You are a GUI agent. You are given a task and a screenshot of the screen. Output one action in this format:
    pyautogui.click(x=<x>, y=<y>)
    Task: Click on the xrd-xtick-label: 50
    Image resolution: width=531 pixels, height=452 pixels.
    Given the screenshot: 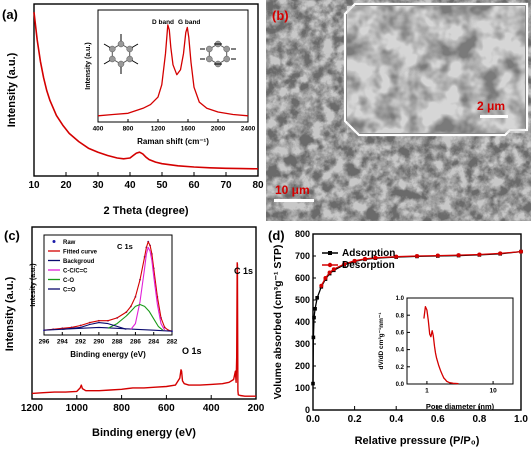 What is the action you would take?
    pyautogui.click(x=162, y=185)
    